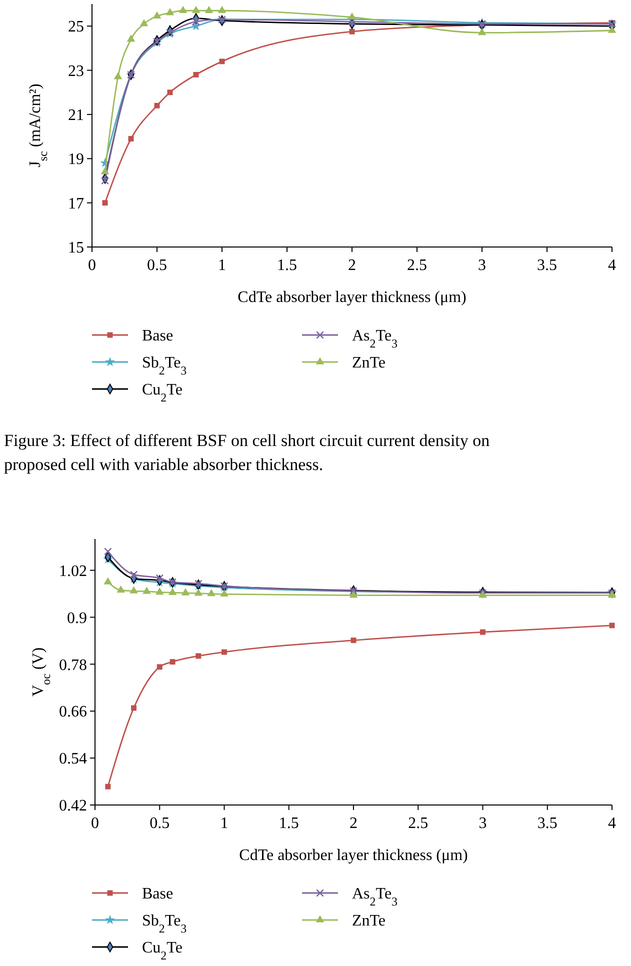 This screenshot has height=966, width=631. I want to click on y-tick-label: 0.54, so click(73, 759).